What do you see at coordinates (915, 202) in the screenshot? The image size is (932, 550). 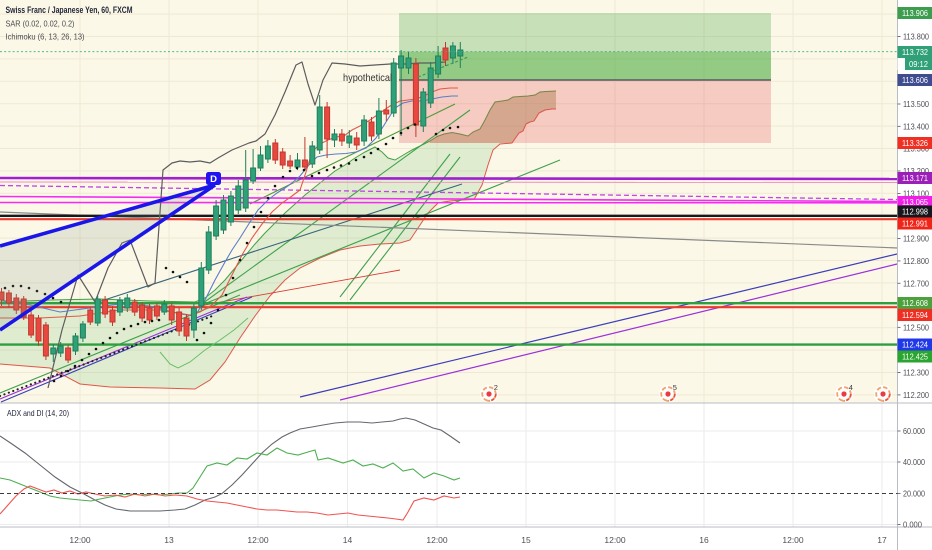 I see `svg-text: 113.065` at bounding box center [915, 202].